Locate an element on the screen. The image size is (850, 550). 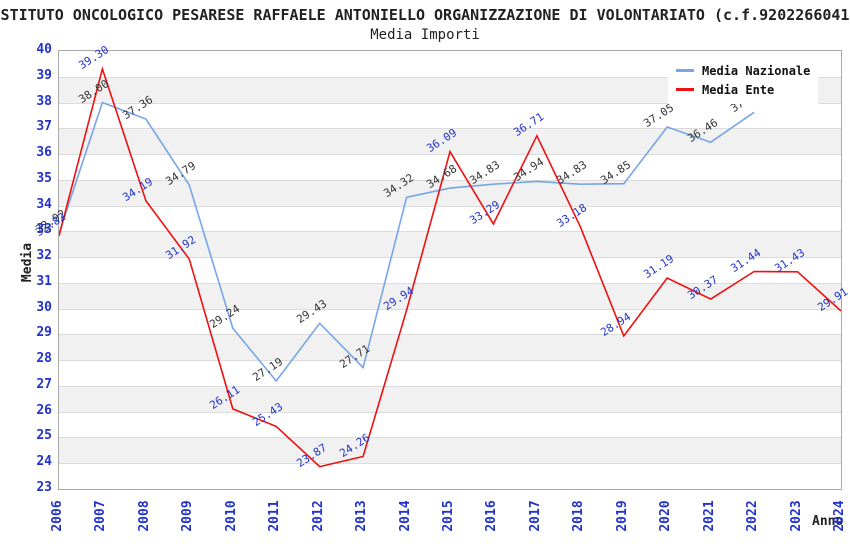
y-tick-label: 37 is located at coordinates (44, 127).